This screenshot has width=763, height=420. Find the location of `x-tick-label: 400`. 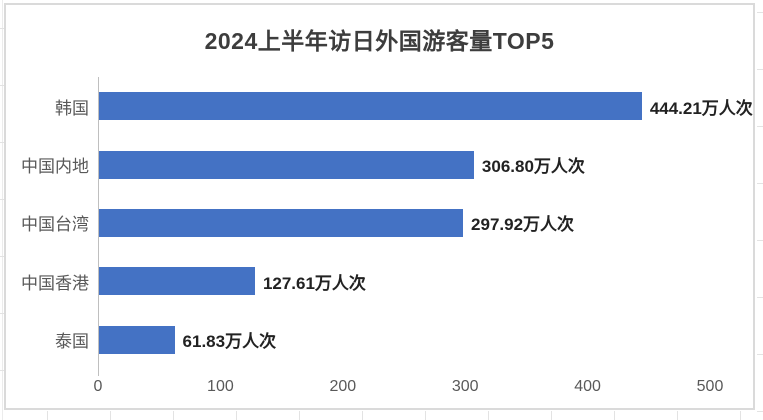

x-tick-label: 400 is located at coordinates (587, 386).